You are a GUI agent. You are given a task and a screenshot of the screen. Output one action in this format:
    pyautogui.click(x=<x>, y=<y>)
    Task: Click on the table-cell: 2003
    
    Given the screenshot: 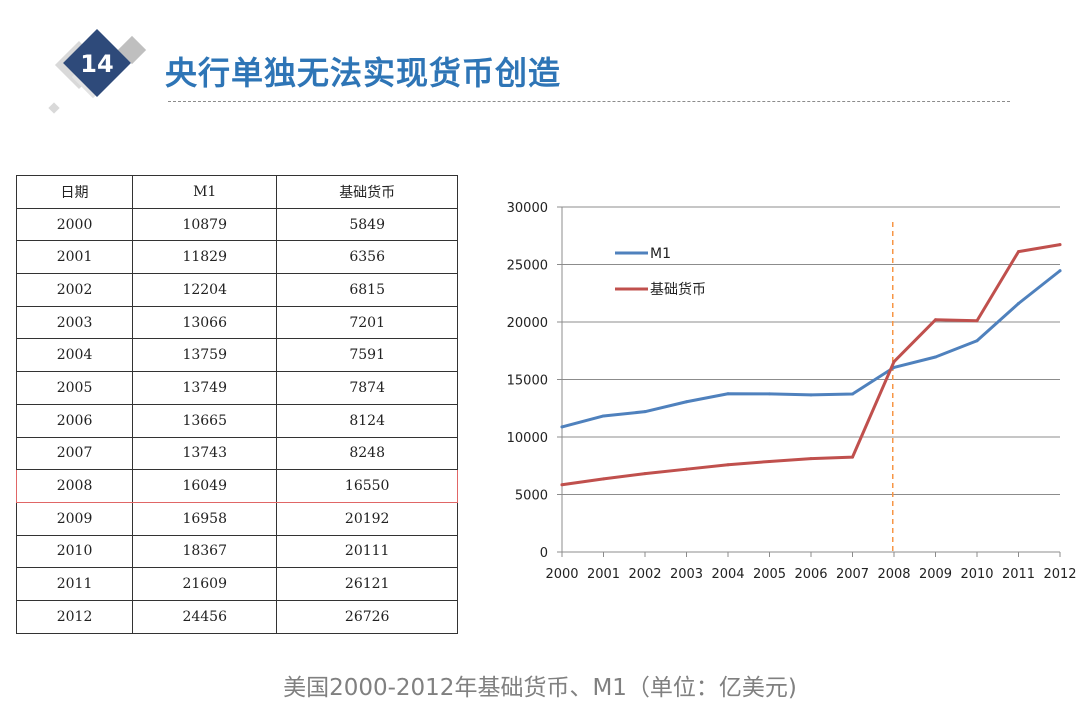 What is the action you would take?
    pyautogui.click(x=74, y=322)
    